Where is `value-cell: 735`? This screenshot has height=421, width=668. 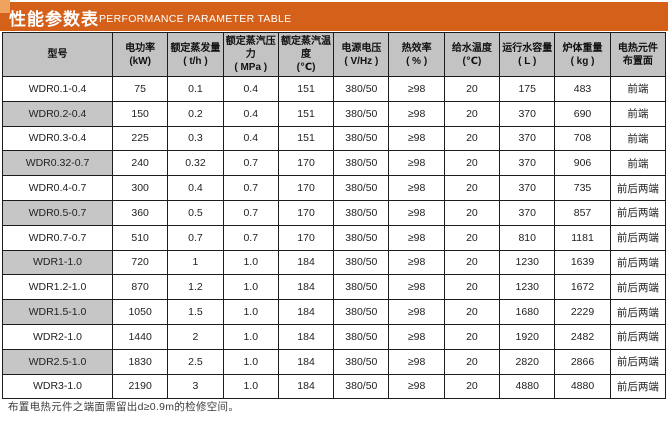
value-cell: 735 is located at coordinates (582, 188).